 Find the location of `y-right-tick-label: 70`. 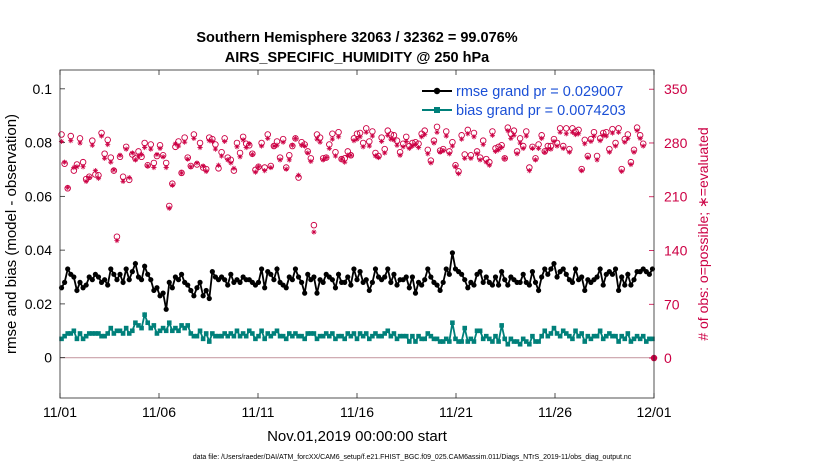

y-right-tick-label: 70 is located at coordinates (672, 304).